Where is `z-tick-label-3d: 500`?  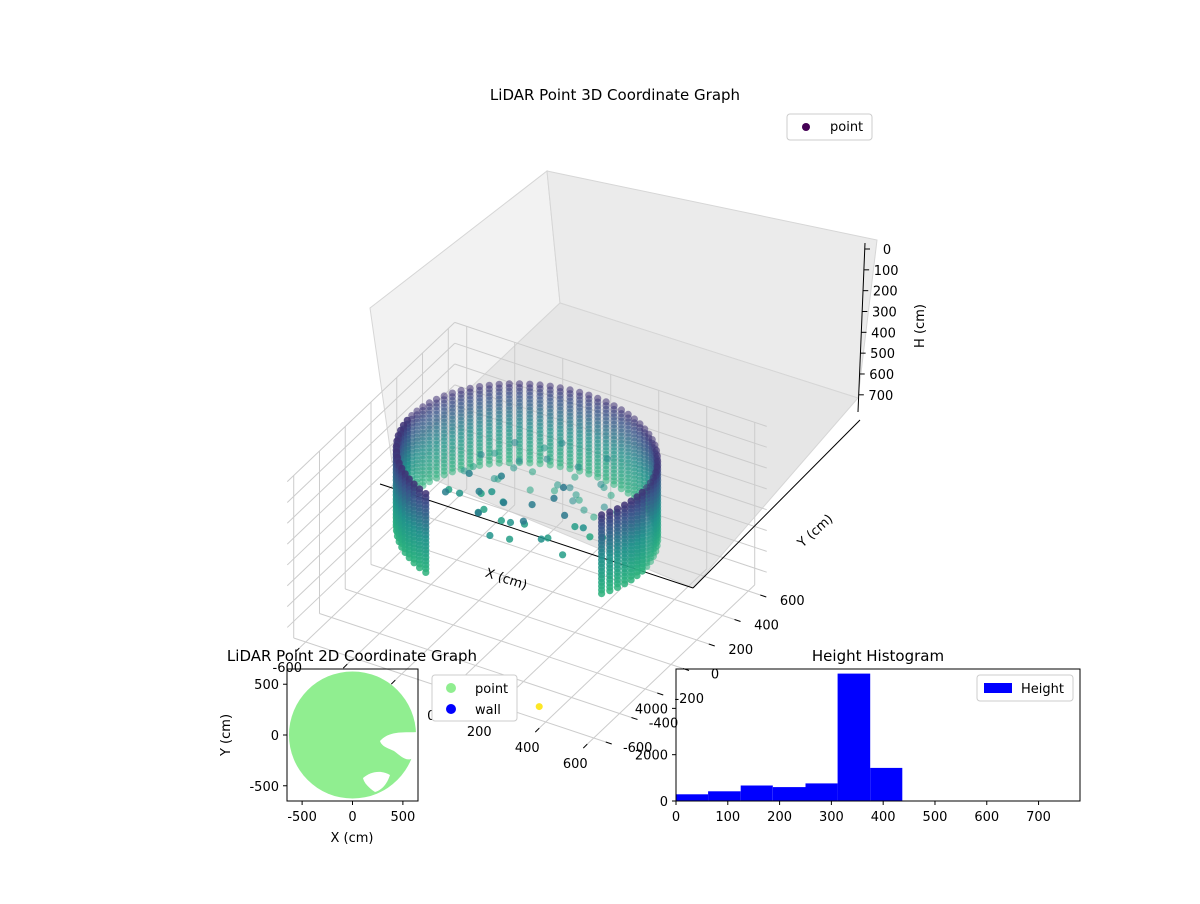
z-tick-label-3d: 500 is located at coordinates (882, 354).